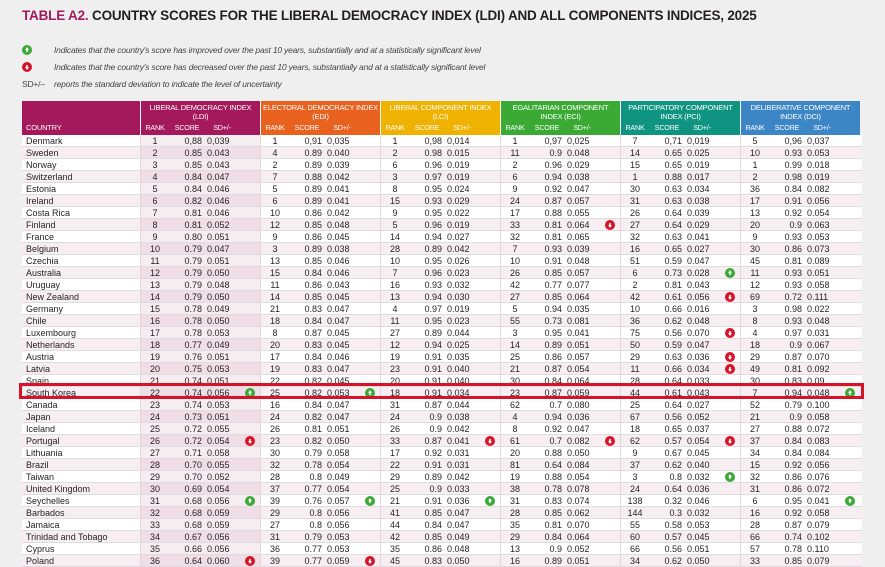 The height and width of the screenshot is (567, 885). What do you see at coordinates (514, 489) in the screenshot?
I see `eci-rank: 38` at bounding box center [514, 489].